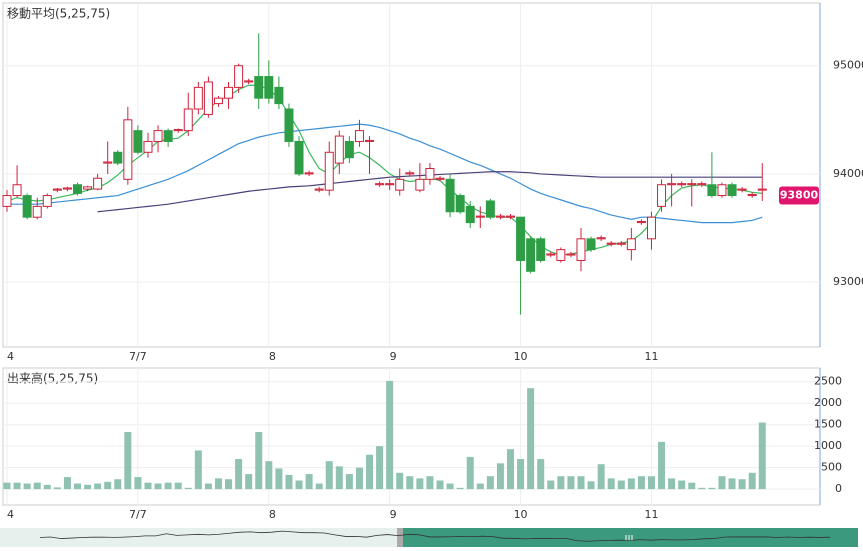 Image resolution: width=863 pixels, height=551 pixels. What do you see at coordinates (52, 378) in the screenshot?
I see `volume-title: 出来高(5,25,75)` at bounding box center [52, 378].